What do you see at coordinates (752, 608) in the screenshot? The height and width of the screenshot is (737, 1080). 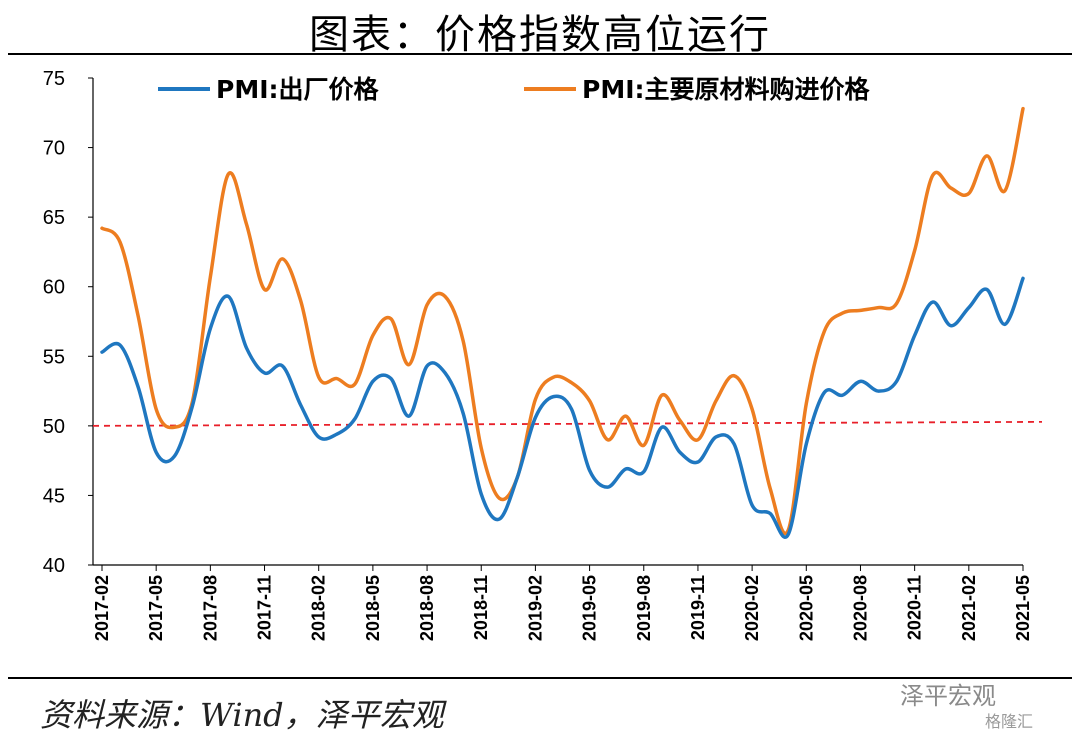 I see `x-tick-label: 2020-02` at bounding box center [752, 608].